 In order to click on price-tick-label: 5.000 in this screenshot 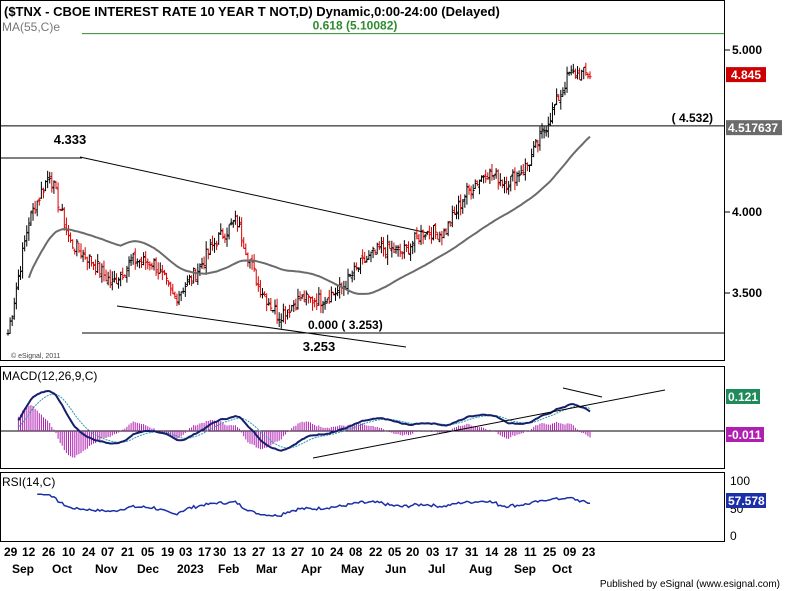, I will do `click(747, 50)`.